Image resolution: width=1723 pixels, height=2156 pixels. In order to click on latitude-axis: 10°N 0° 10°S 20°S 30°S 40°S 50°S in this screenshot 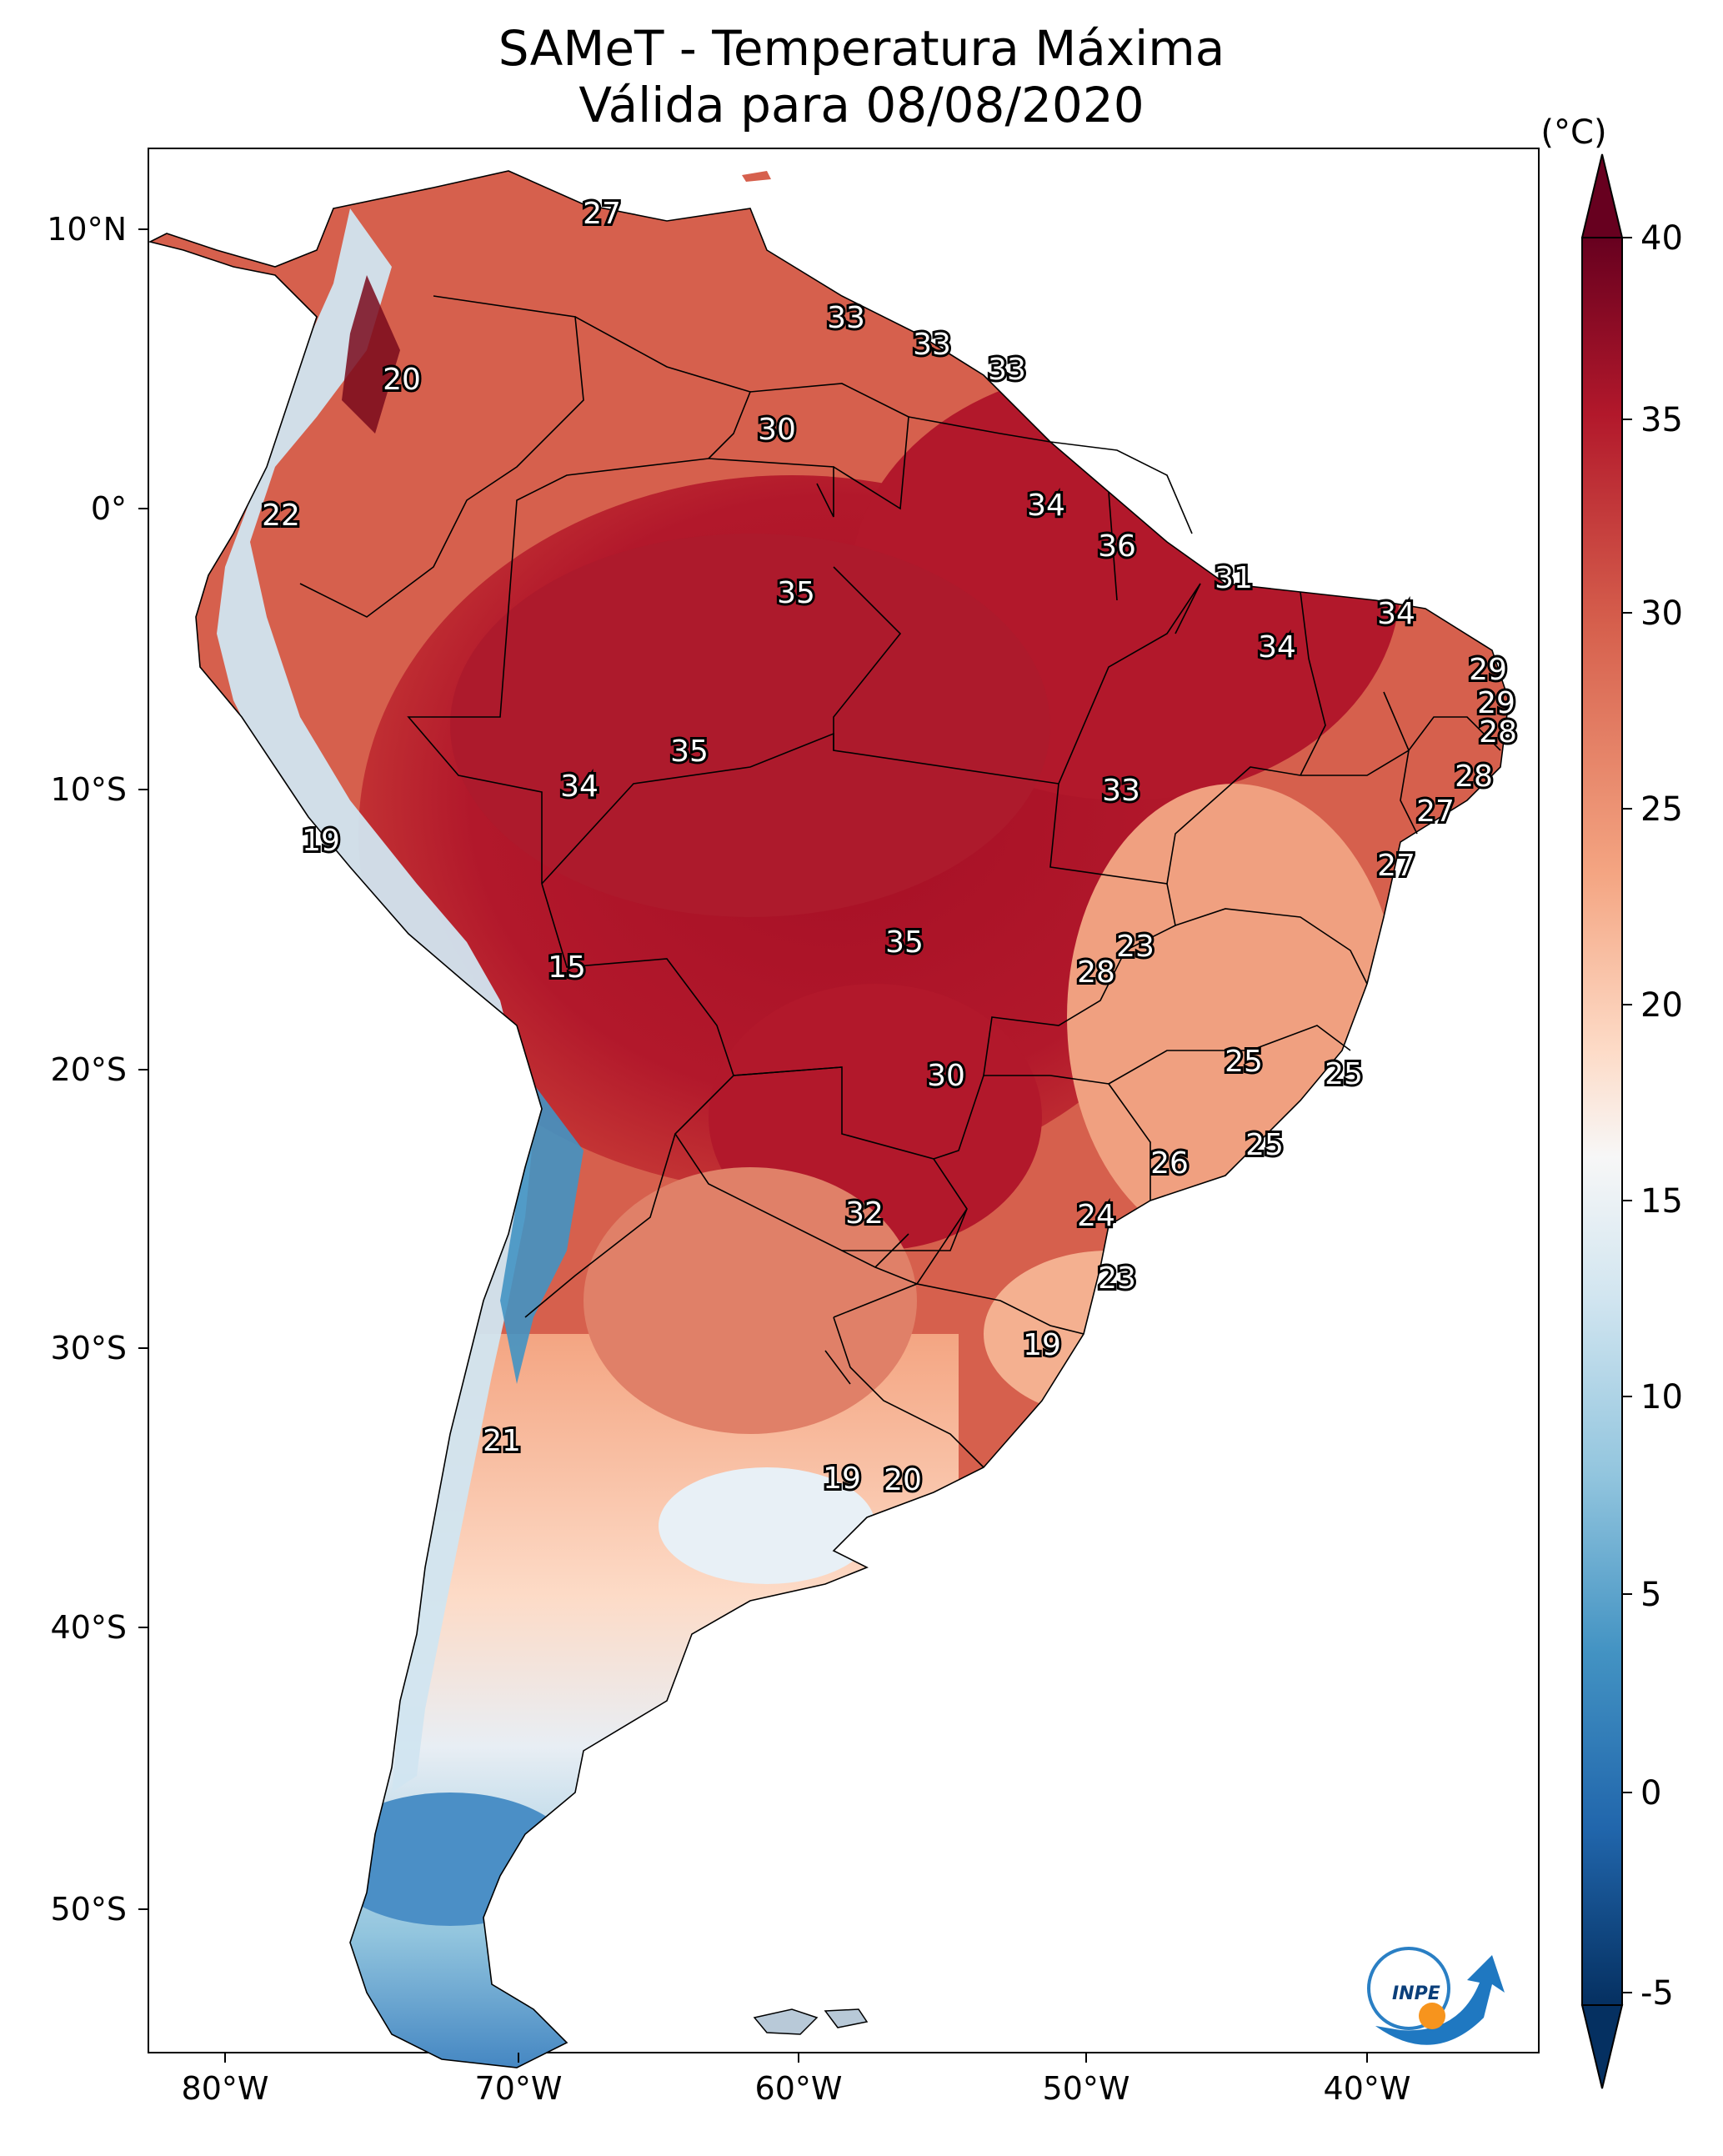, I will do `click(97, 1069)`.